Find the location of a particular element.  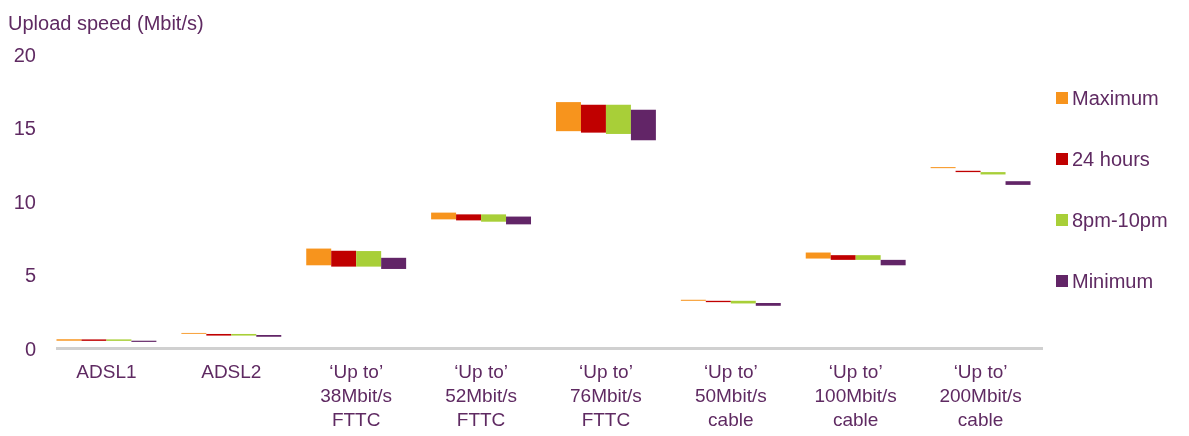

legend-label: 24 hours is located at coordinates (1111, 159).